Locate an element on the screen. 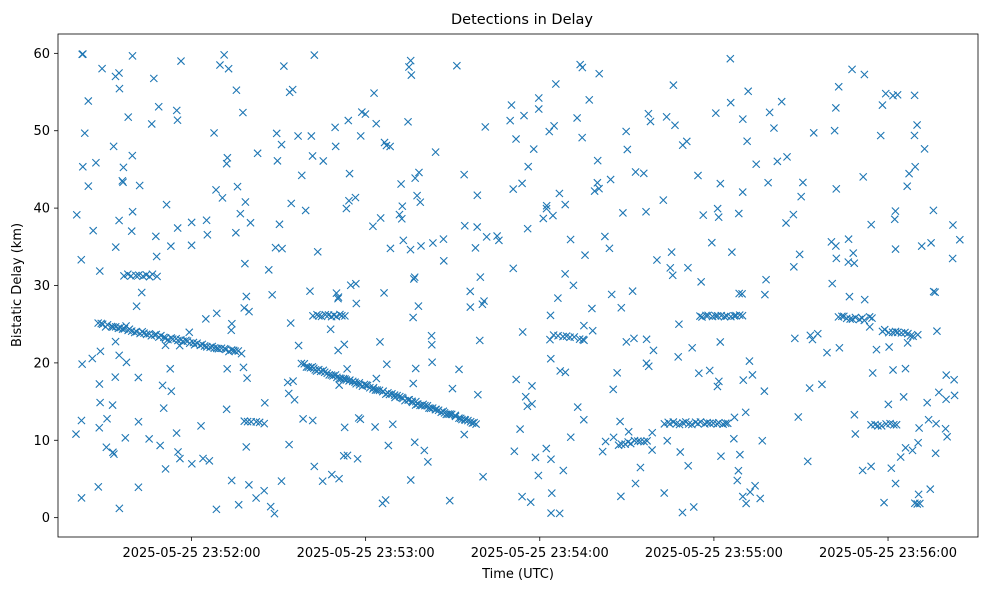  x-tick-label: 2025-05-25 23:52:00 is located at coordinates (191, 553).